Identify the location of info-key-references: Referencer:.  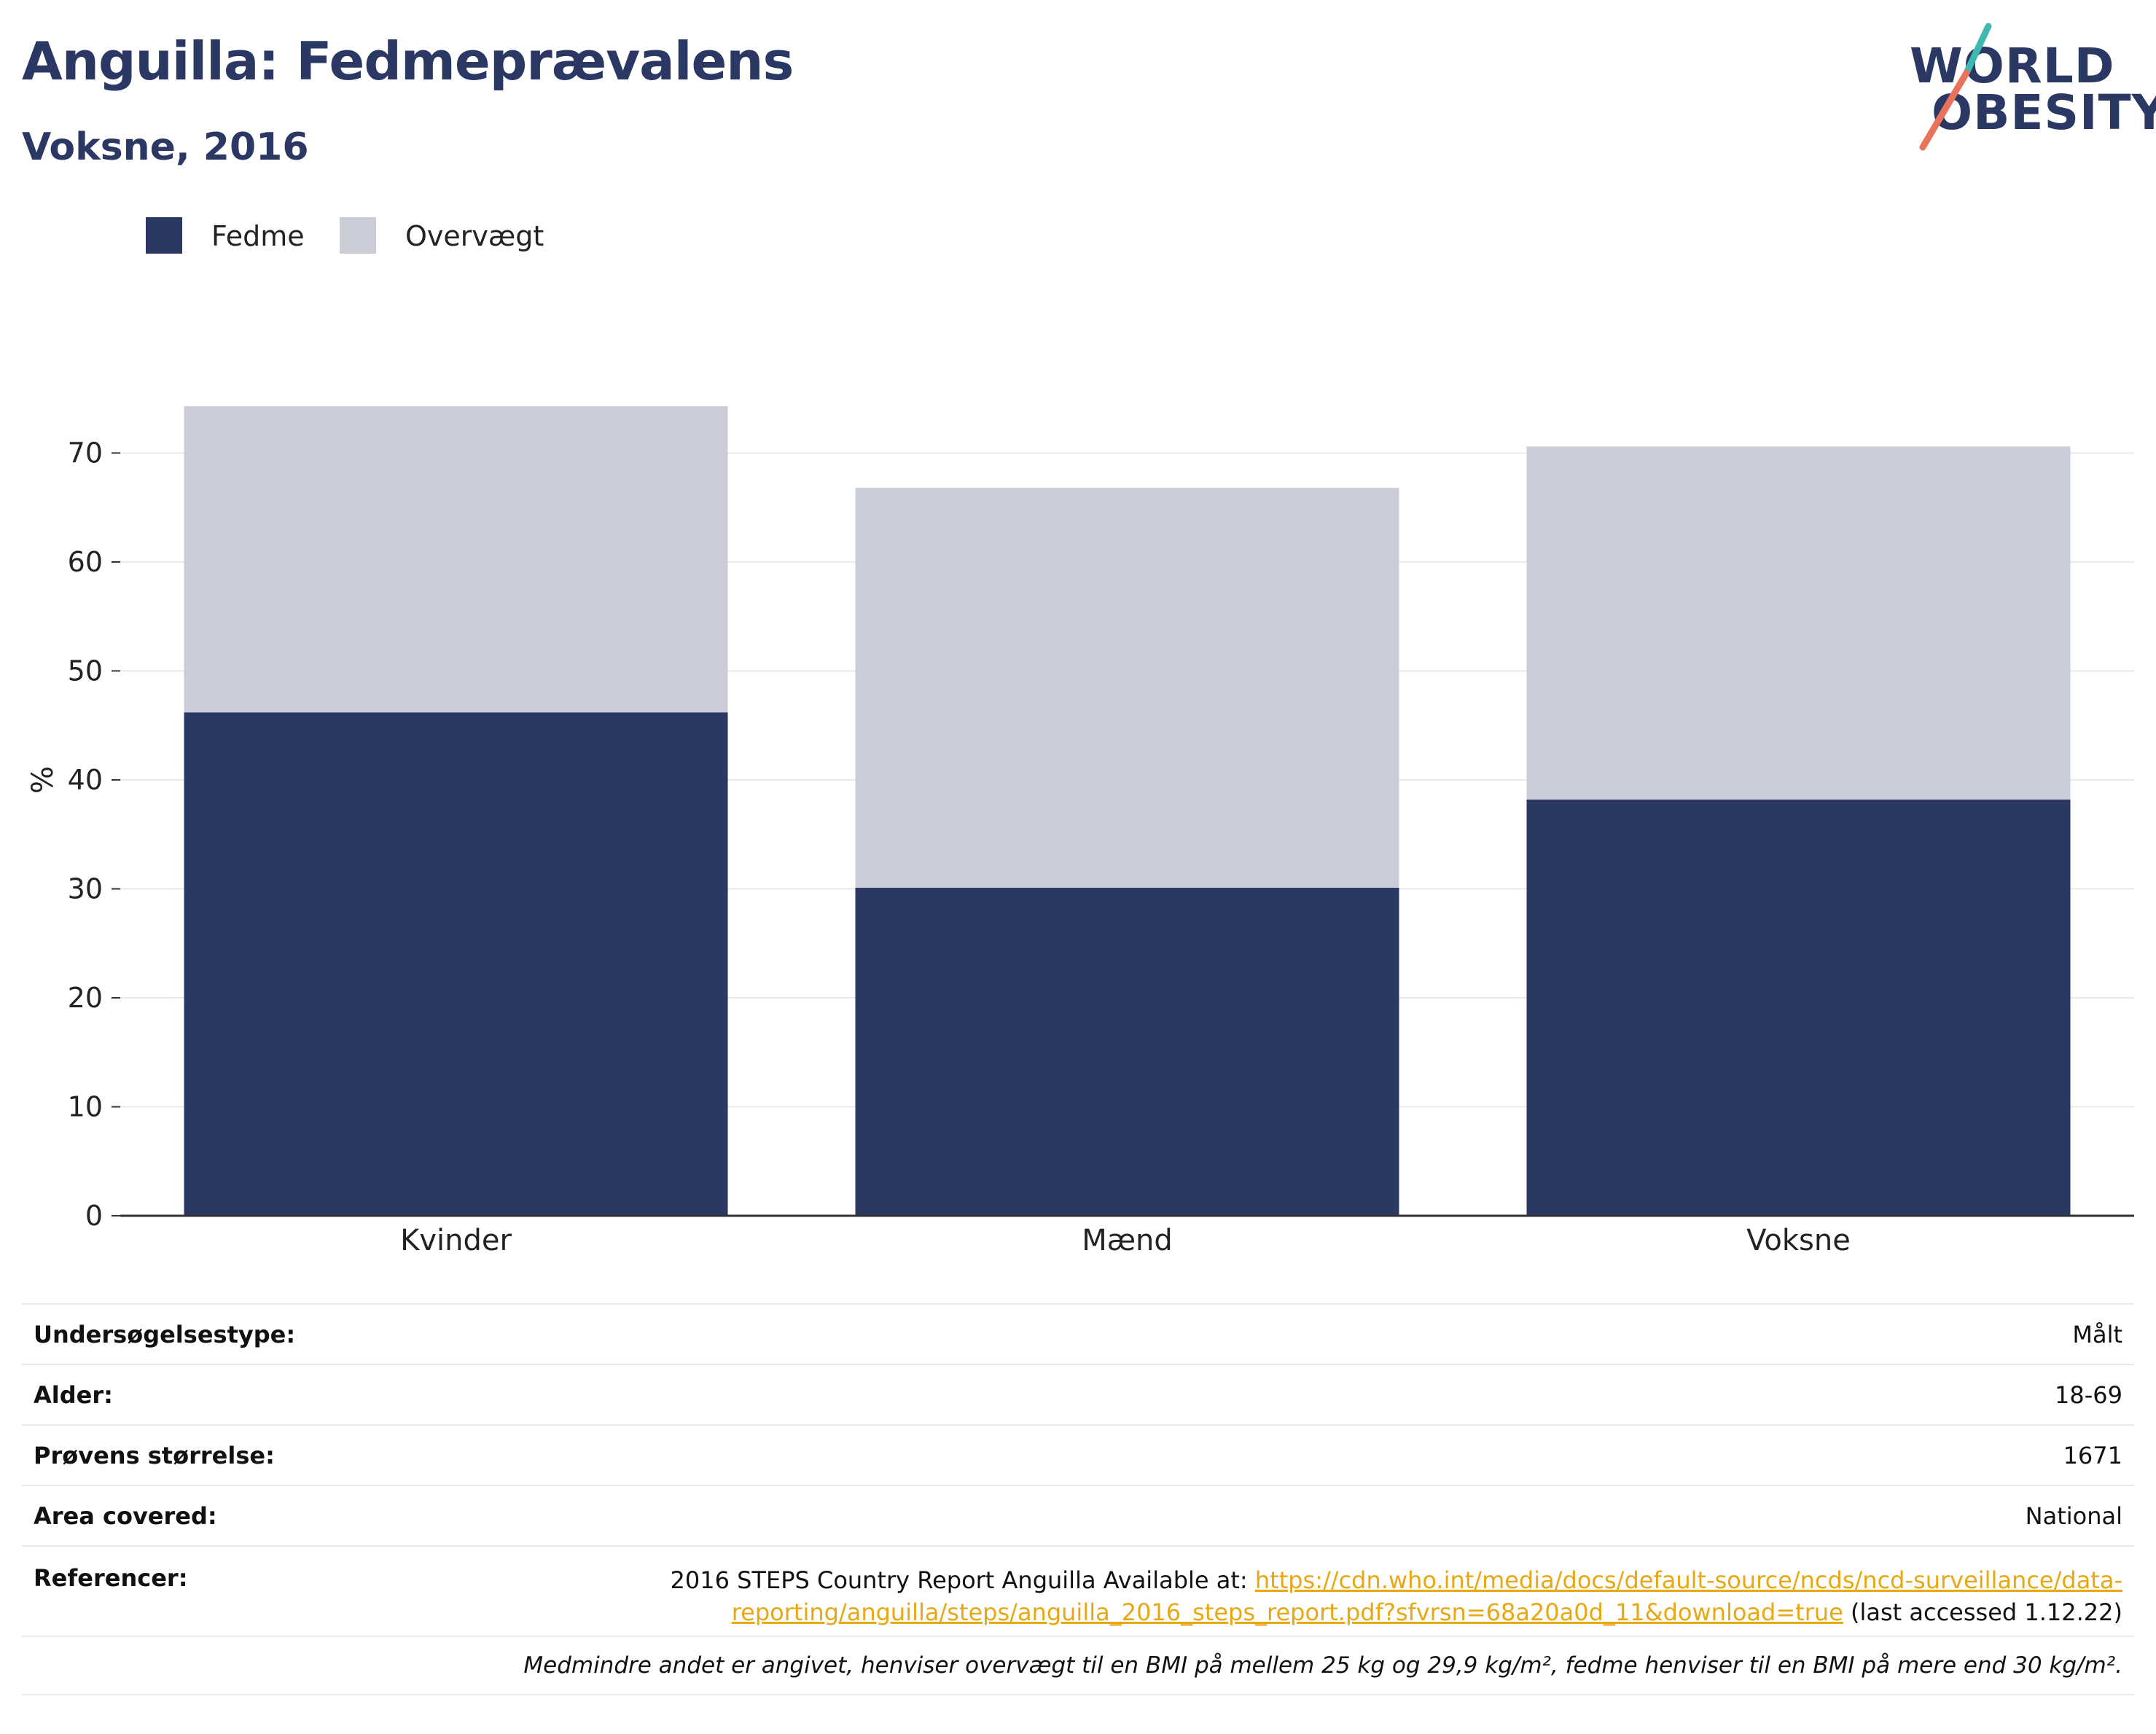
(111, 1578).